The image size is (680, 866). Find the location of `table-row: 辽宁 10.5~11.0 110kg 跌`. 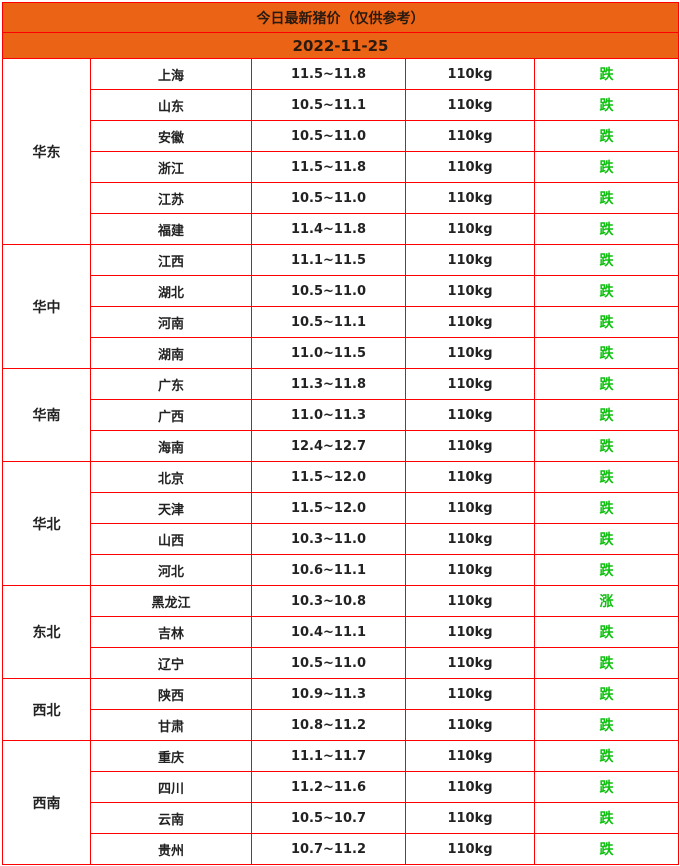

table-row: 辽宁 10.5~11.0 110kg 跌 is located at coordinates (341, 663).